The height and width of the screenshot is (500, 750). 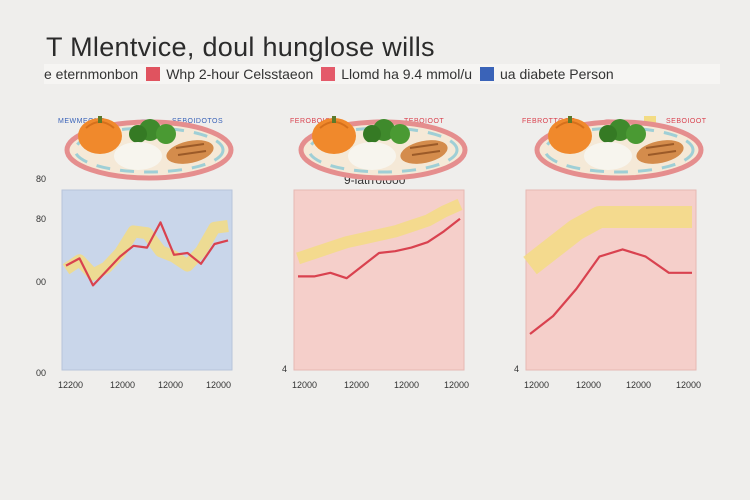 I want to click on legend-label: ua diabete Person, so click(x=557, y=74).